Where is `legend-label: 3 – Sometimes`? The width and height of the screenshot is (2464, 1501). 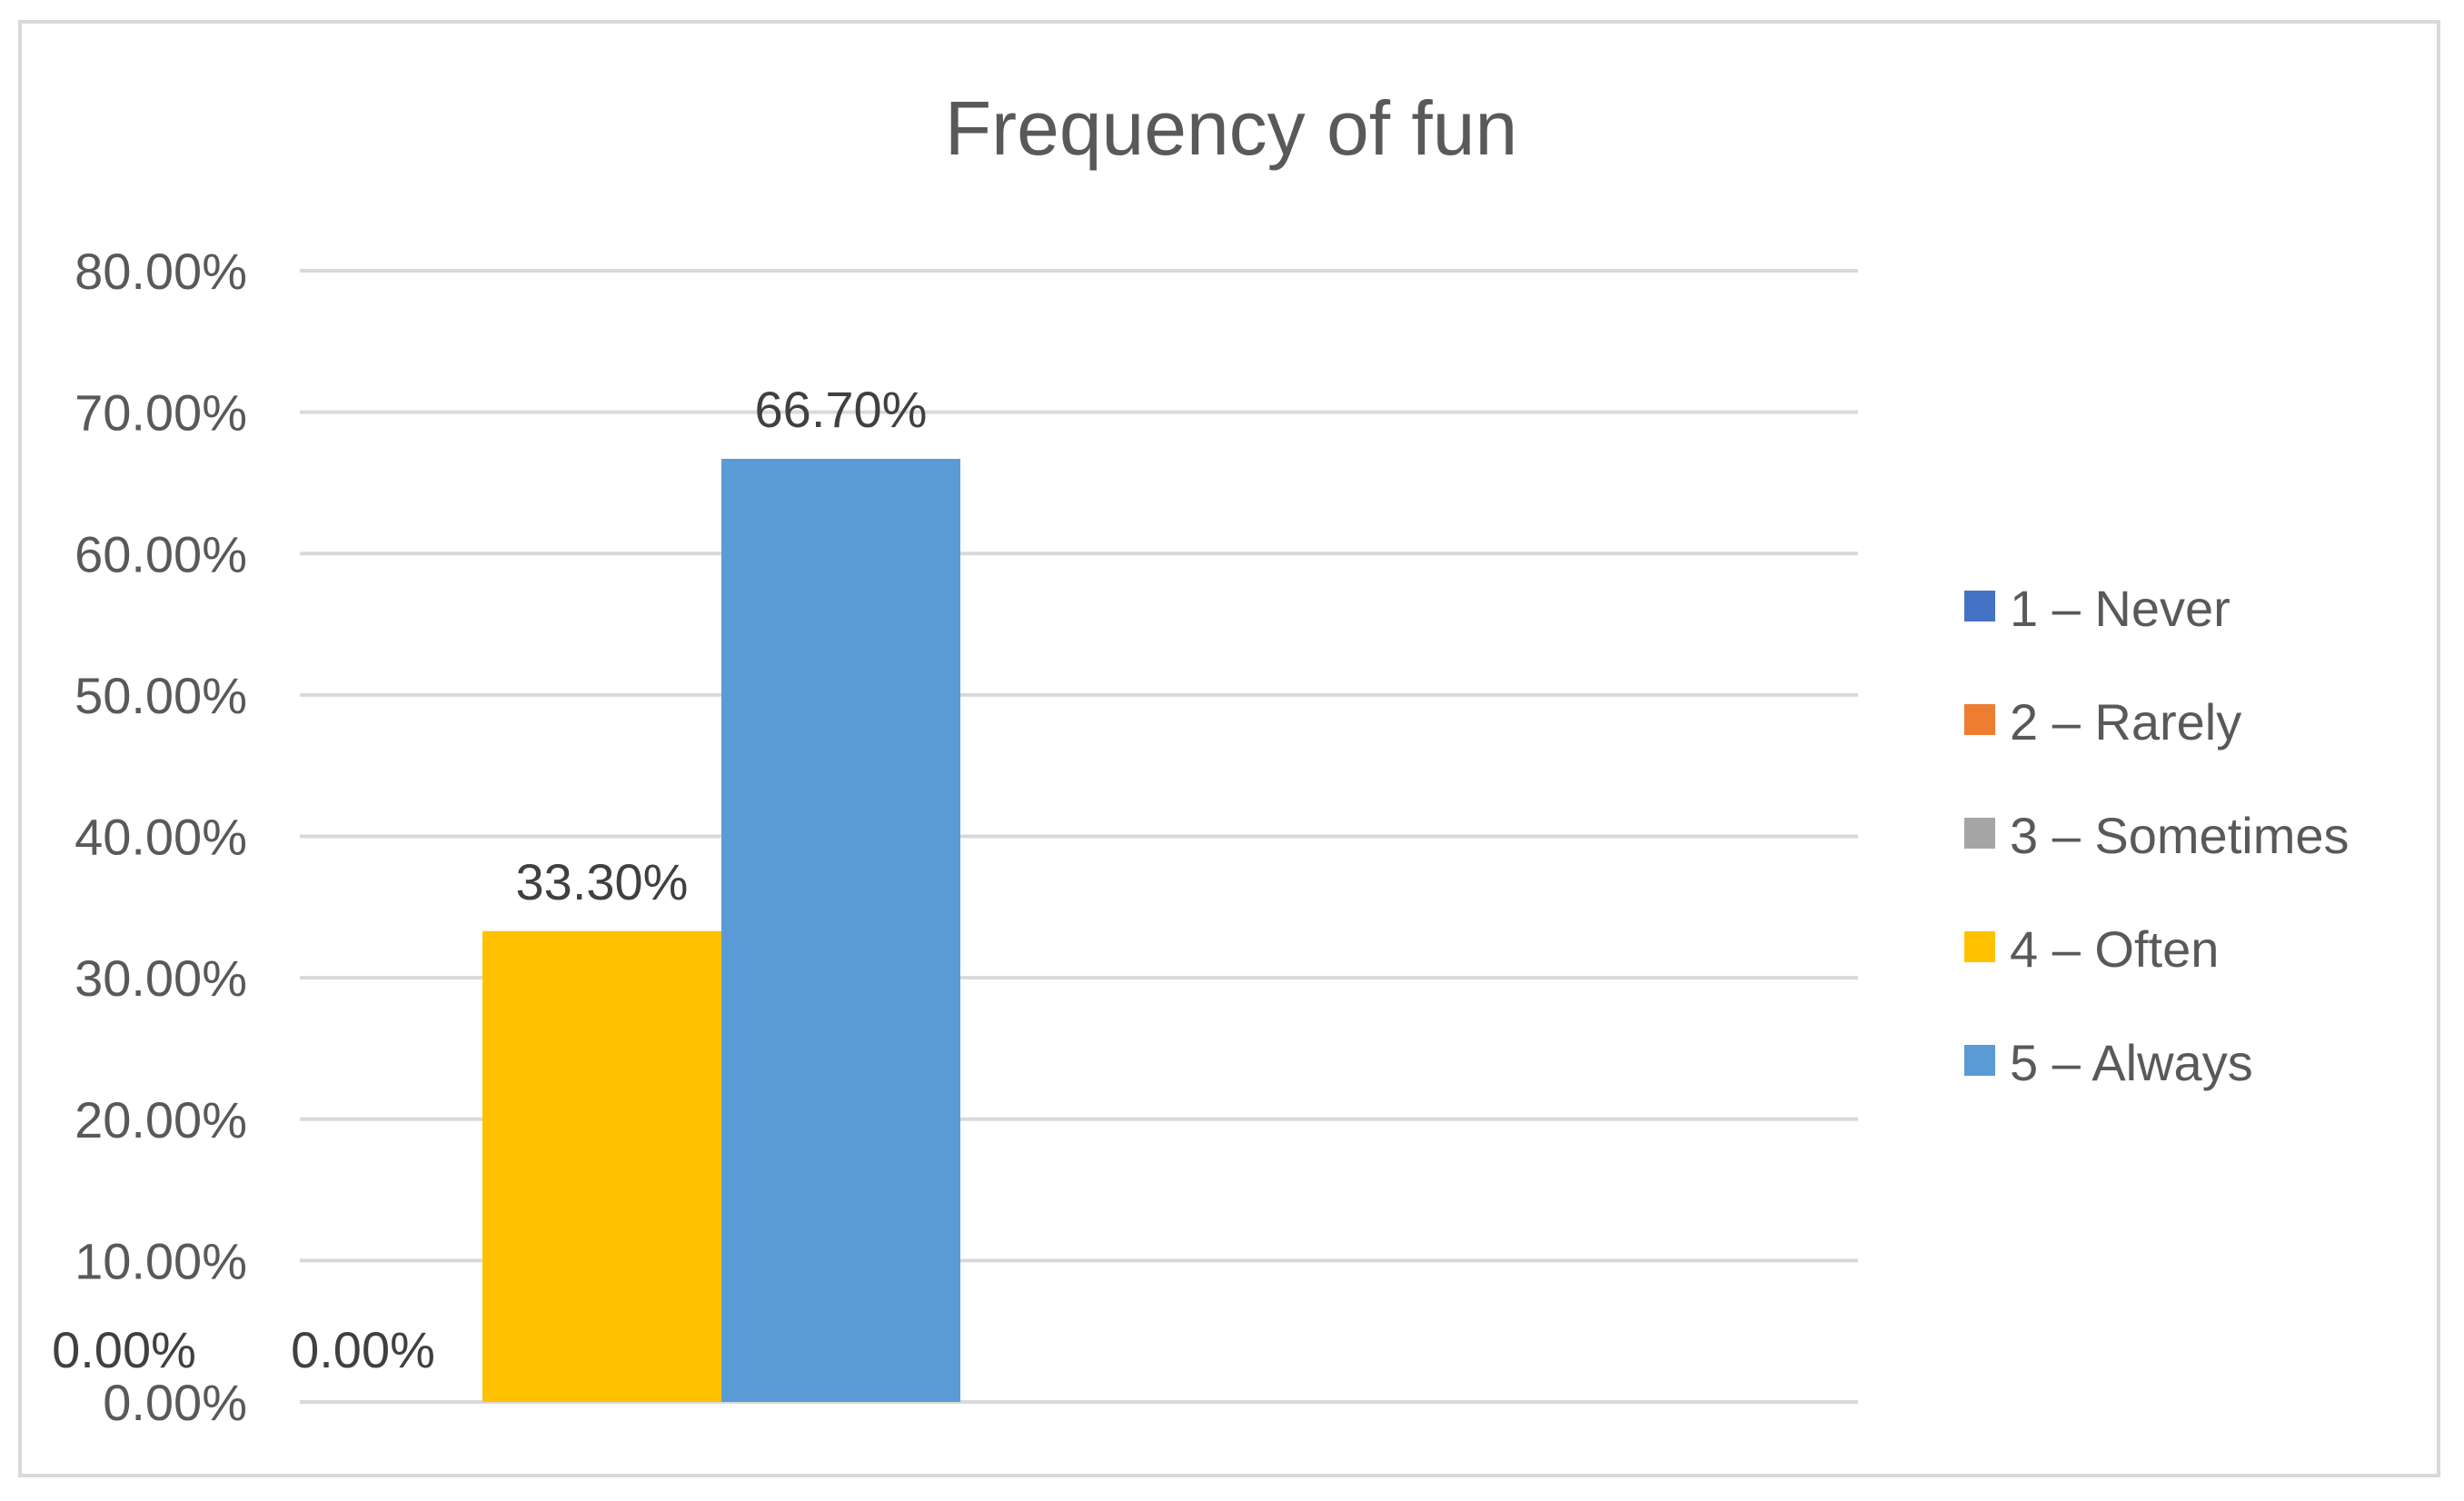 legend-label: 3 – Sometimes is located at coordinates (2180, 836).